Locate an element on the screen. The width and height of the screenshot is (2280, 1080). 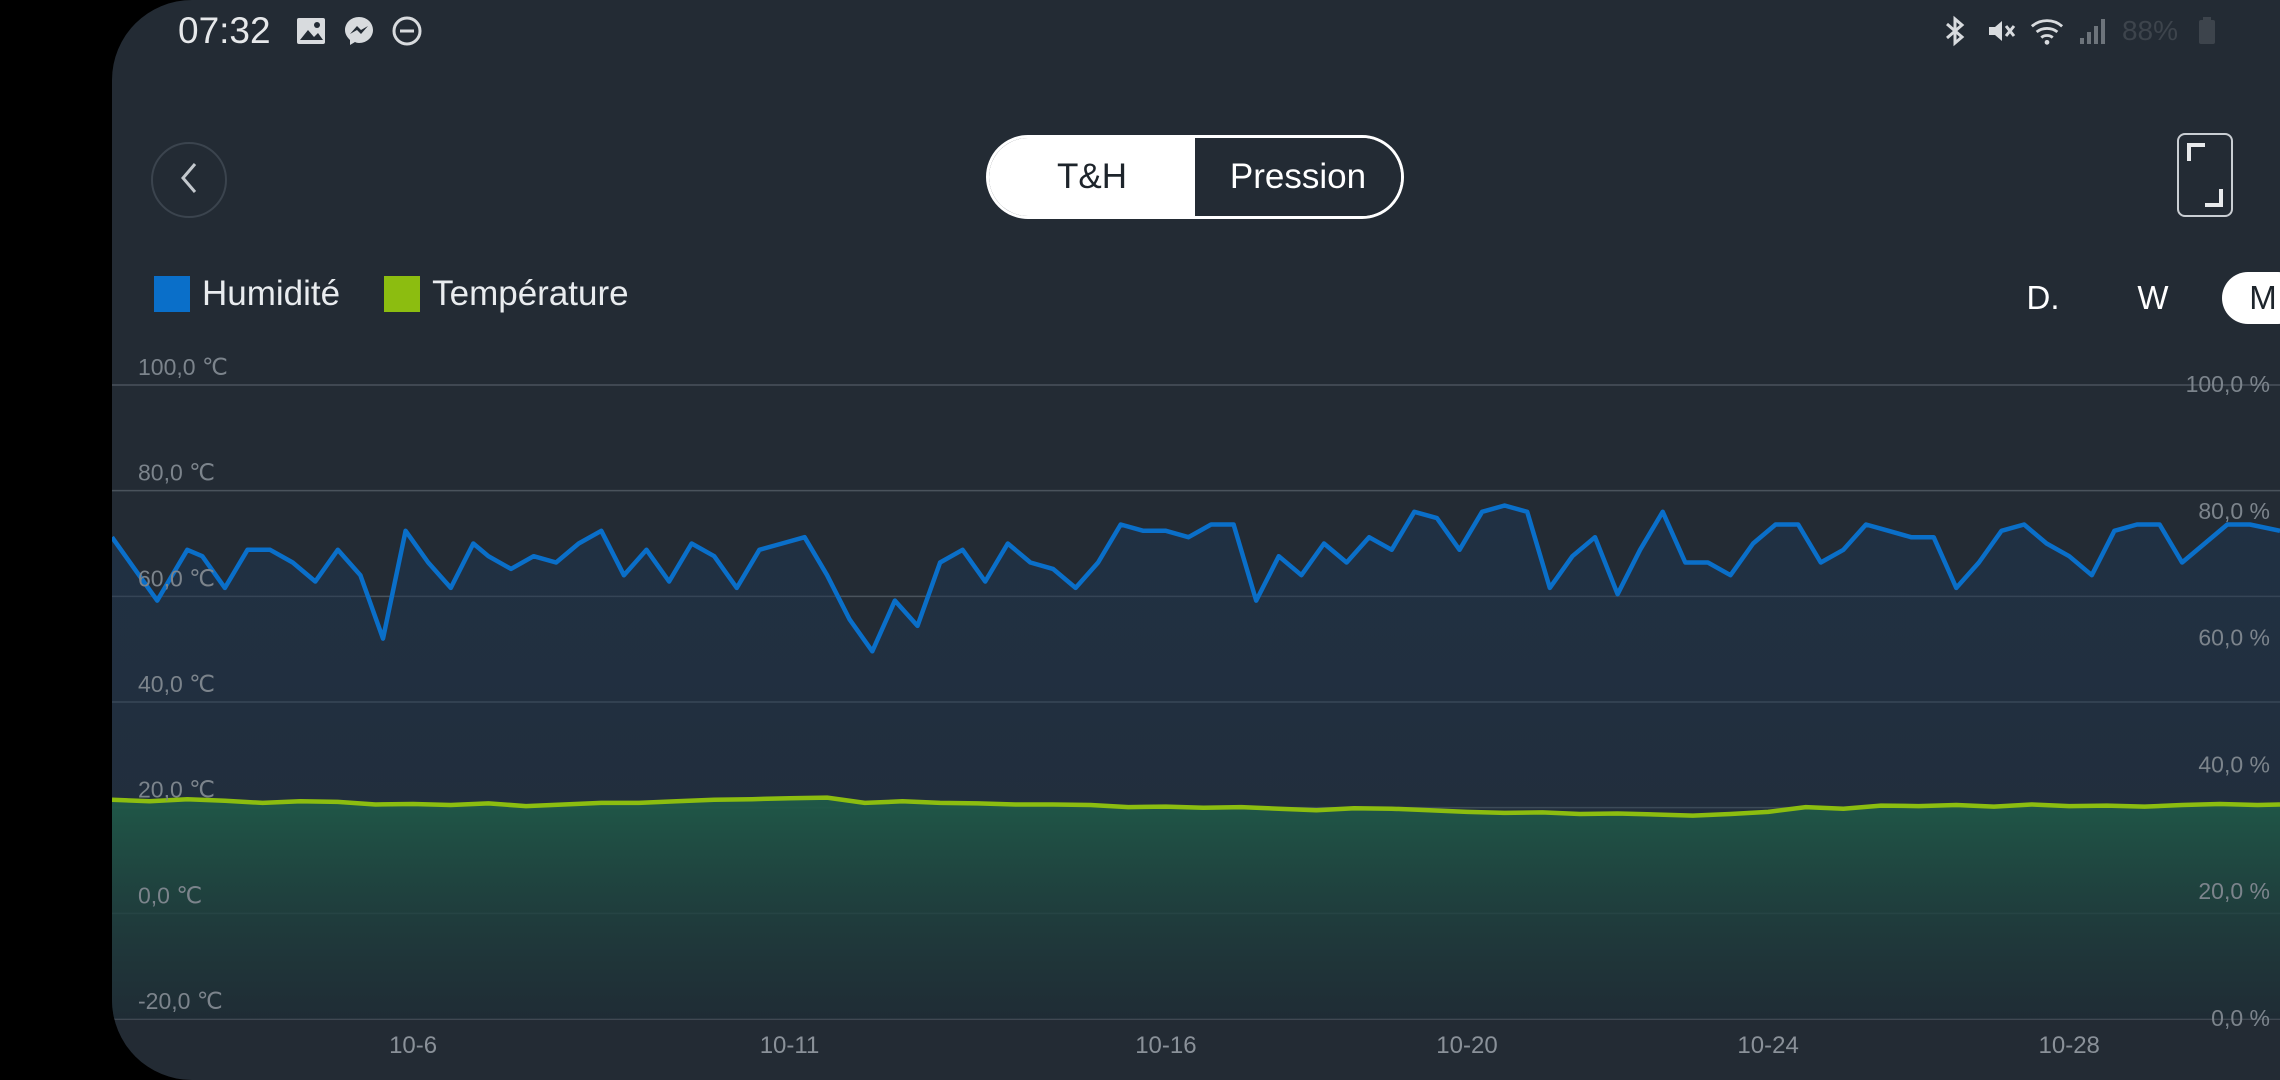
x-tick-label: 10-11 is located at coordinates (790, 1045).